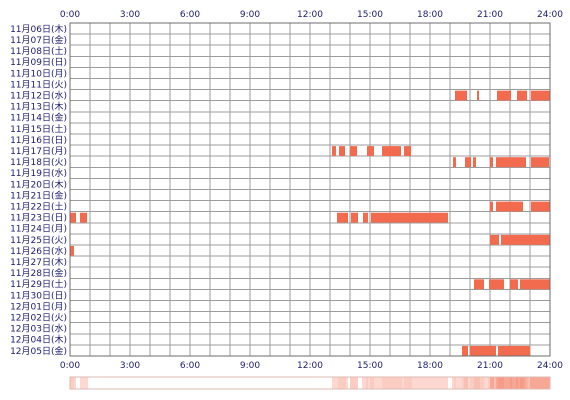 The height and width of the screenshot is (400, 570). What do you see at coordinates (370, 15) in the screenshot?
I see `x-tick-label-top: 15:00` at bounding box center [370, 15].